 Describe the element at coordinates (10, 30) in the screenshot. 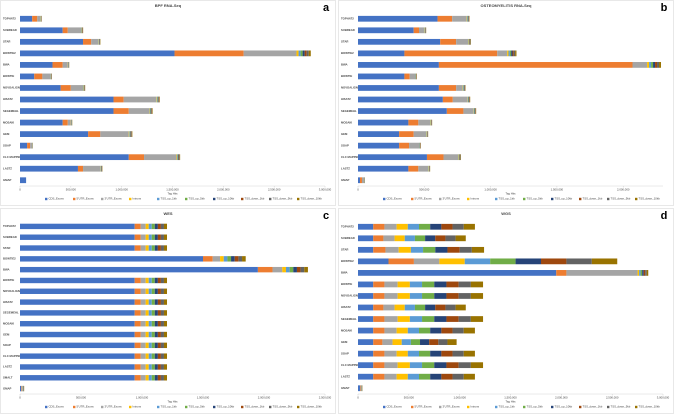

I see `category-label: SUBREAD` at that location.